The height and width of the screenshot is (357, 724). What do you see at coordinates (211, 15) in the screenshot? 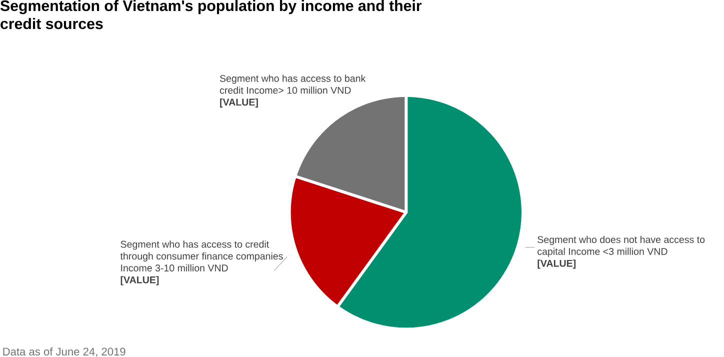
I see `chart-title: Segmentation of Vietnam's population by income and their credit sources` at bounding box center [211, 15].